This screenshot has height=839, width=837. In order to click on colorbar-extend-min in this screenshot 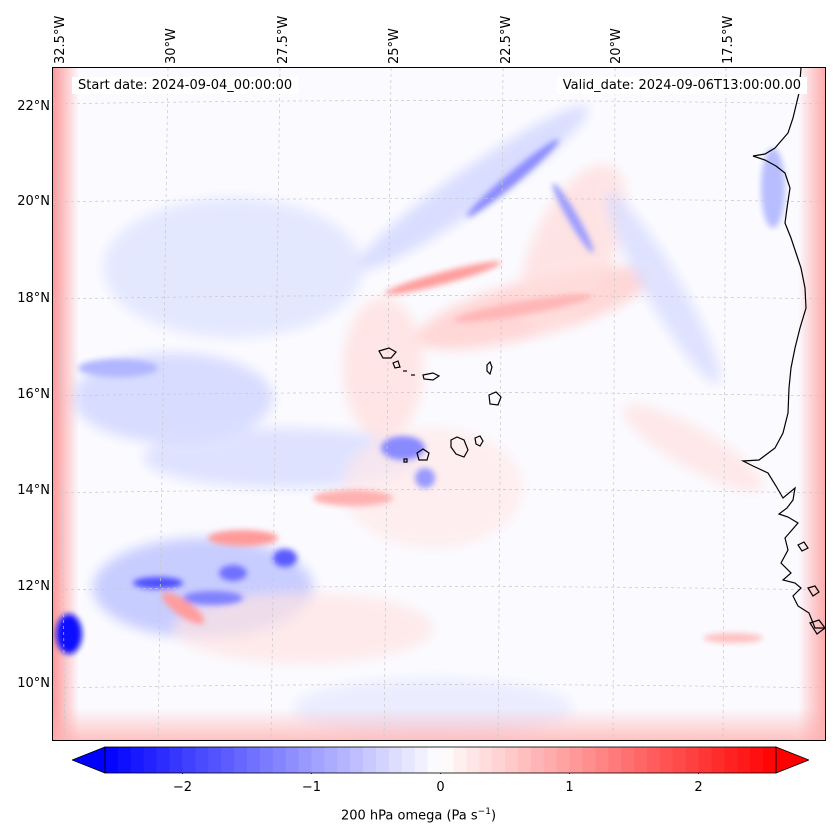, I will do `click(89, 760)`.